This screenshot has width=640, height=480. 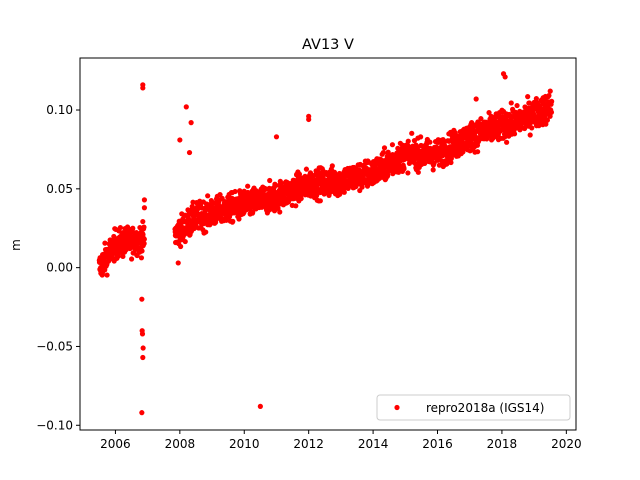 I want to click on x-tick-label: 2012, so click(x=308, y=444).